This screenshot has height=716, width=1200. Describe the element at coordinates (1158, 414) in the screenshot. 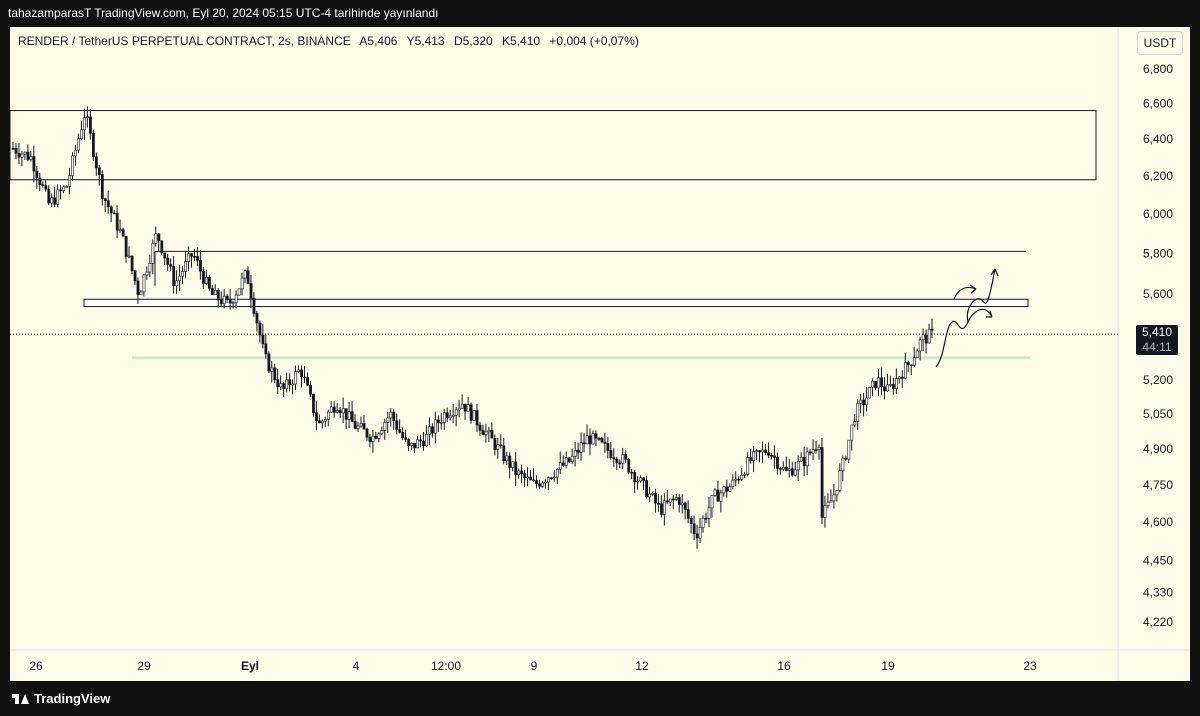

I see `y-tick-label: 5,050` at that location.